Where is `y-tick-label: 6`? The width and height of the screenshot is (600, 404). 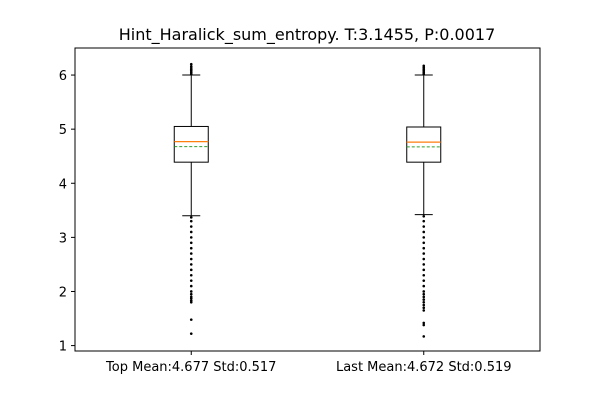 y-tick-label: 6 is located at coordinates (63, 76).